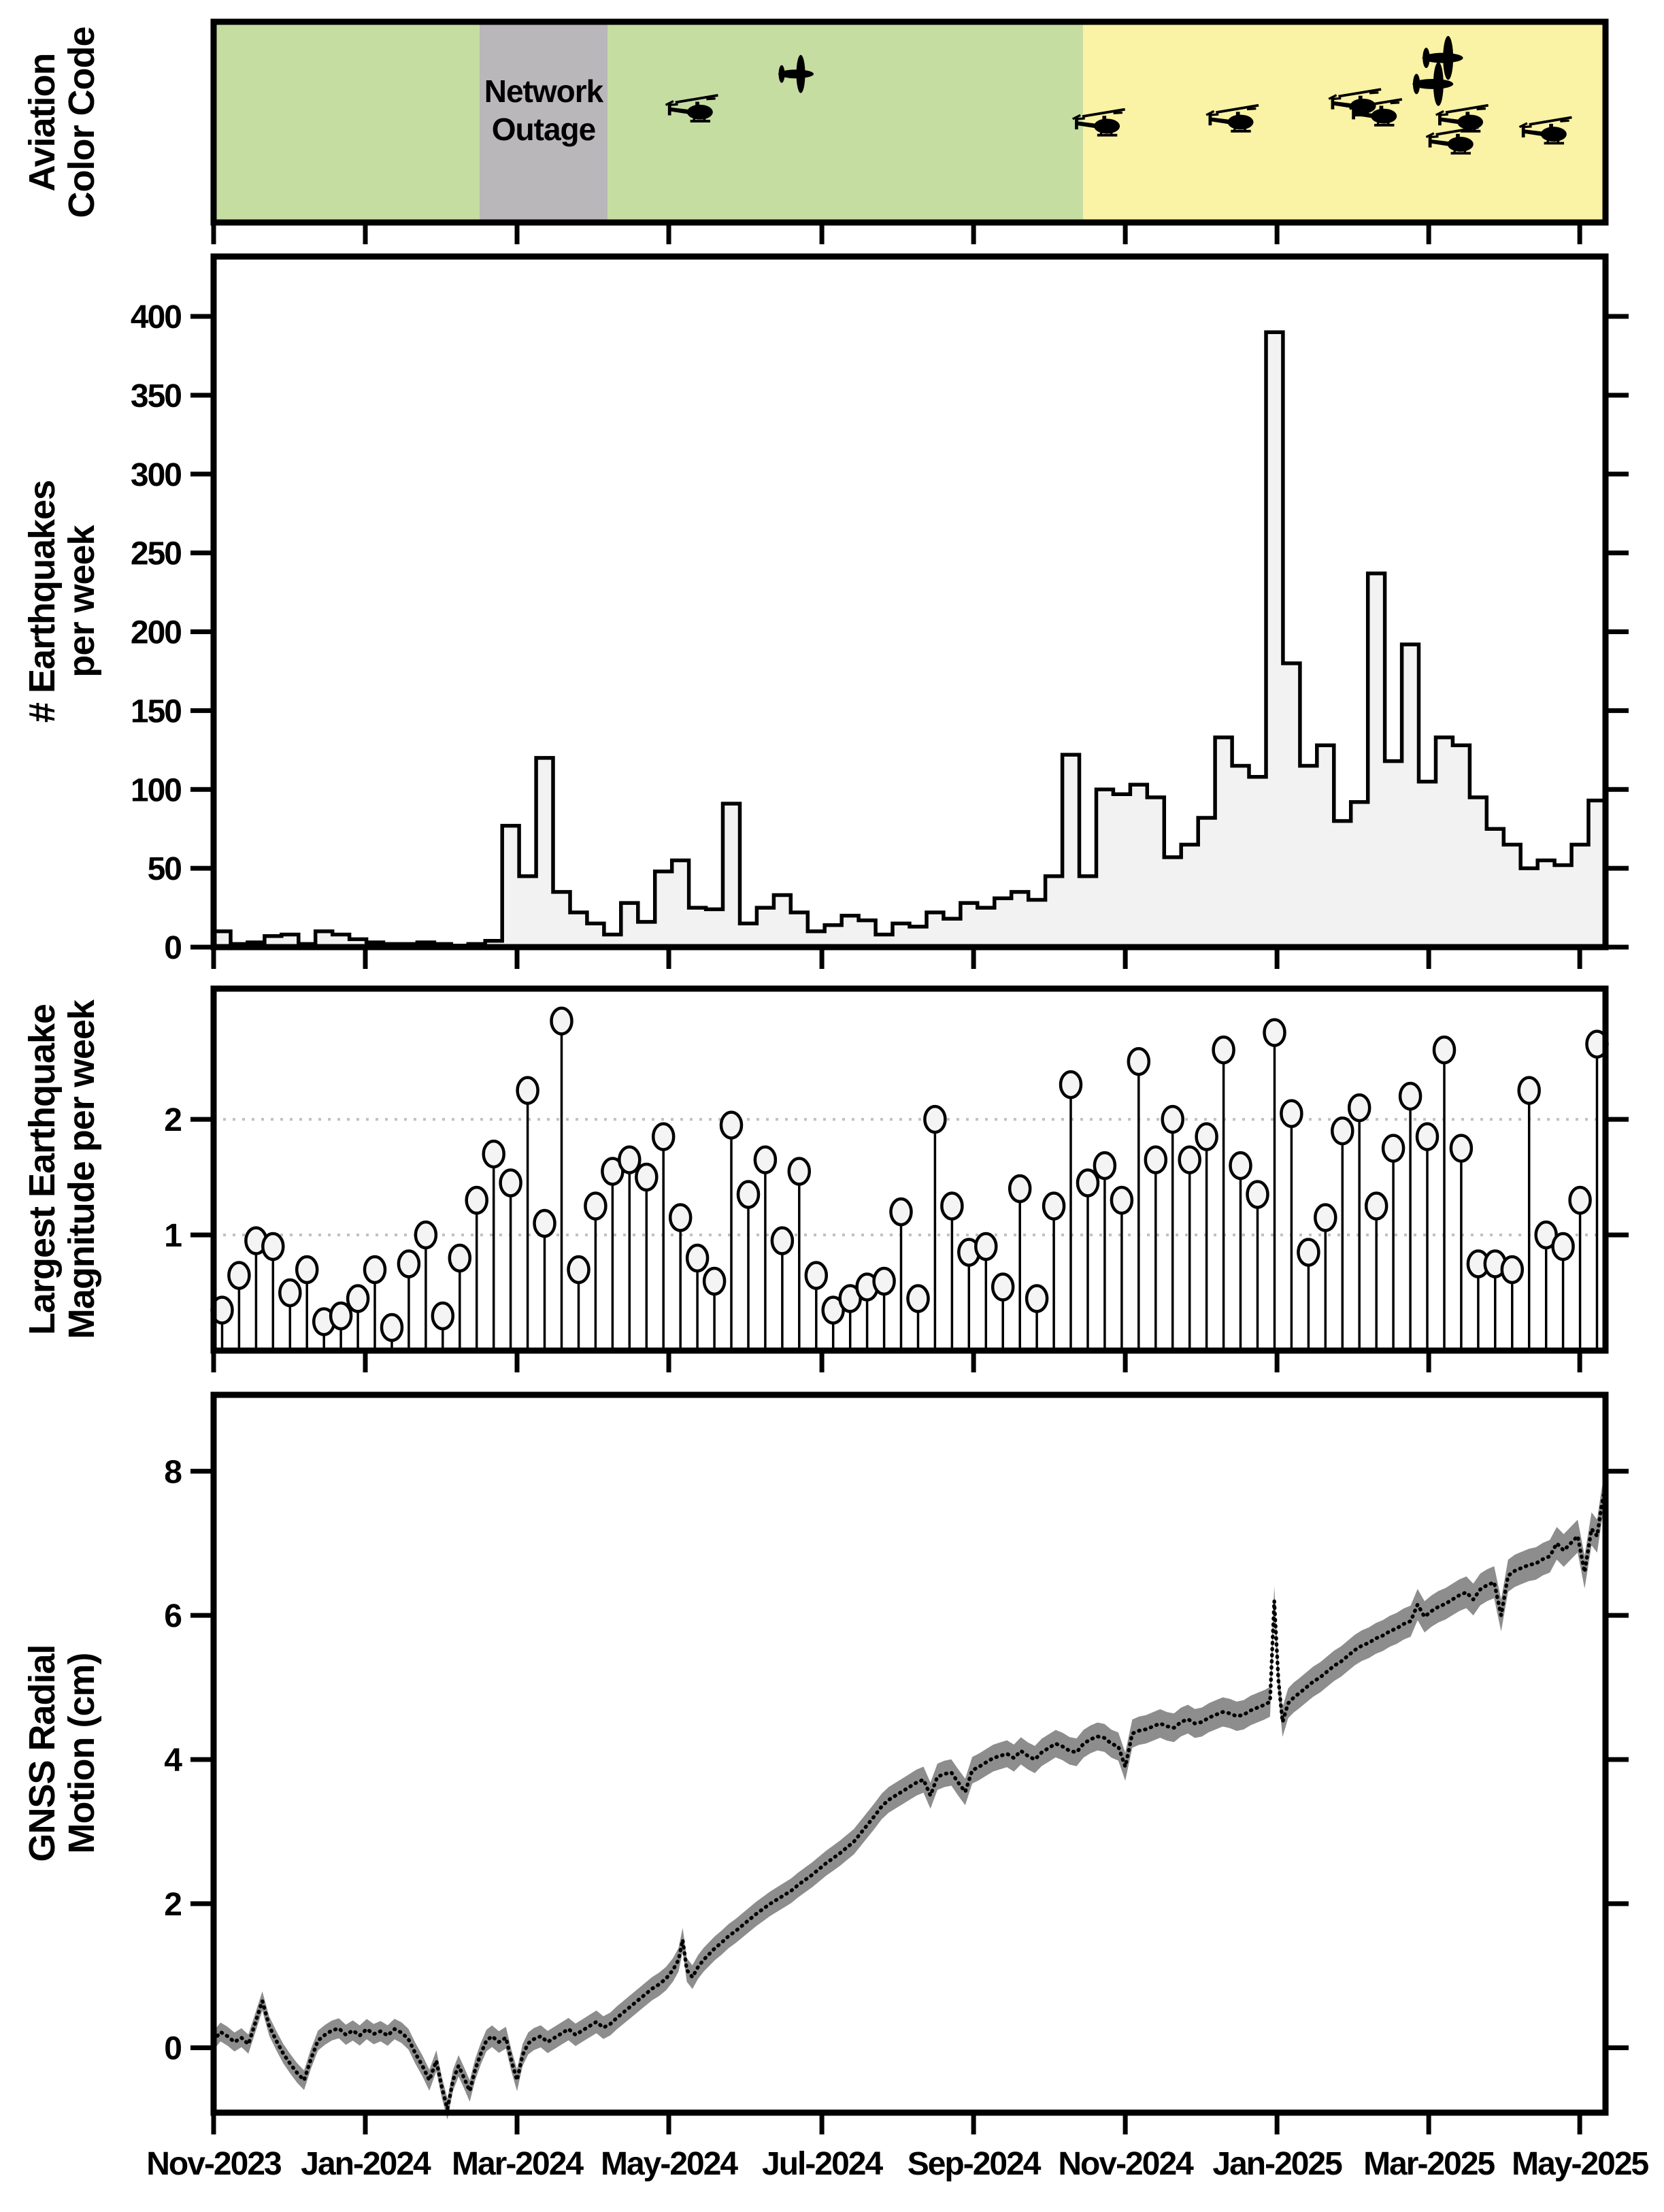  Describe the element at coordinates (1433, 84) in the screenshot. I see `airplane-icon` at that location.